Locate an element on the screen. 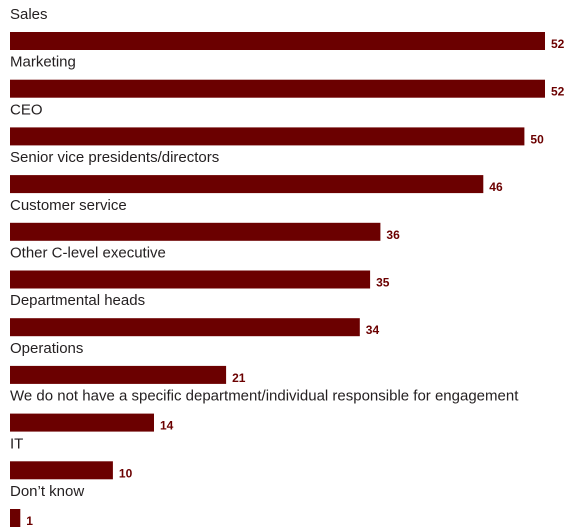 Image resolution: width=577 pixels, height=530 pixels. value-label: 35 is located at coordinates (383, 283).